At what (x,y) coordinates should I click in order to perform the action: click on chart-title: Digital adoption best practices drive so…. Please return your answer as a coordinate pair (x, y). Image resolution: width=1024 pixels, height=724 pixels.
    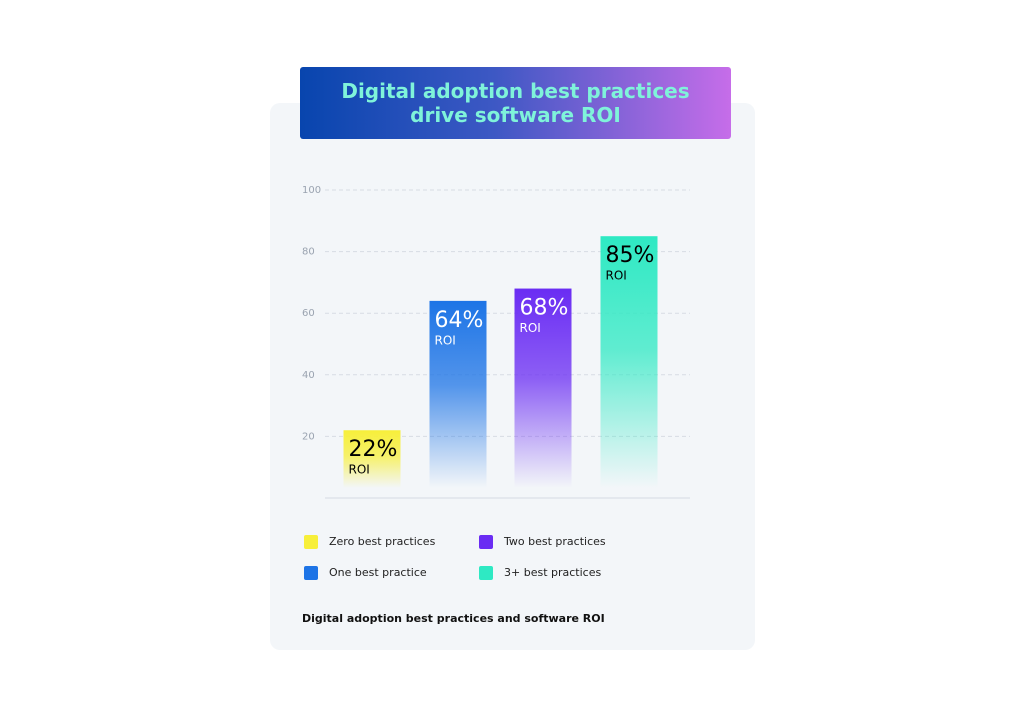
    Looking at the image, I should click on (515, 103).